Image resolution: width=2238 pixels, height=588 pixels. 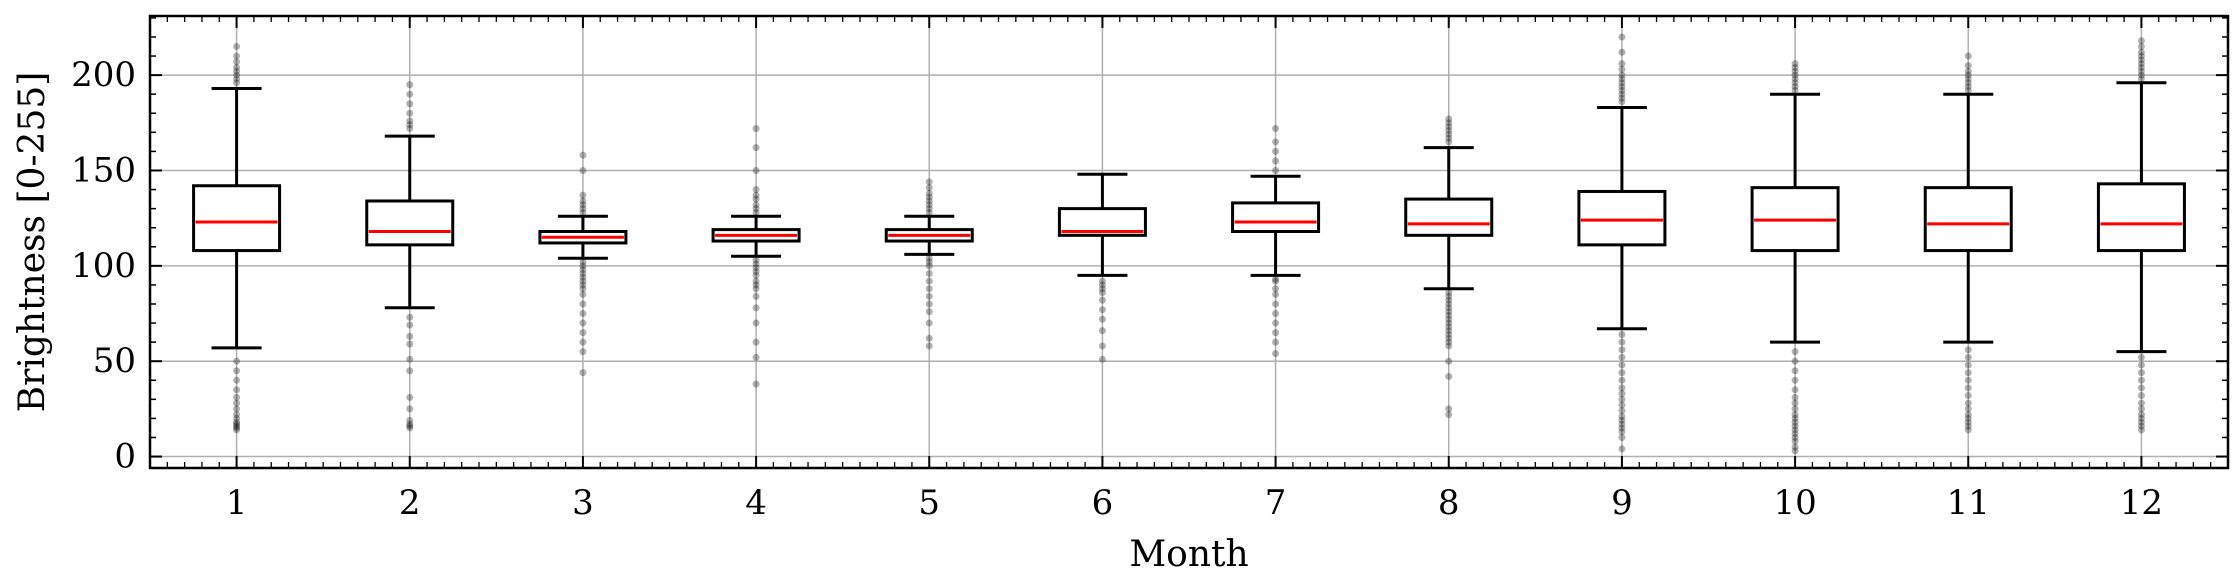 I want to click on x-tick-label: 1, so click(x=237, y=503).